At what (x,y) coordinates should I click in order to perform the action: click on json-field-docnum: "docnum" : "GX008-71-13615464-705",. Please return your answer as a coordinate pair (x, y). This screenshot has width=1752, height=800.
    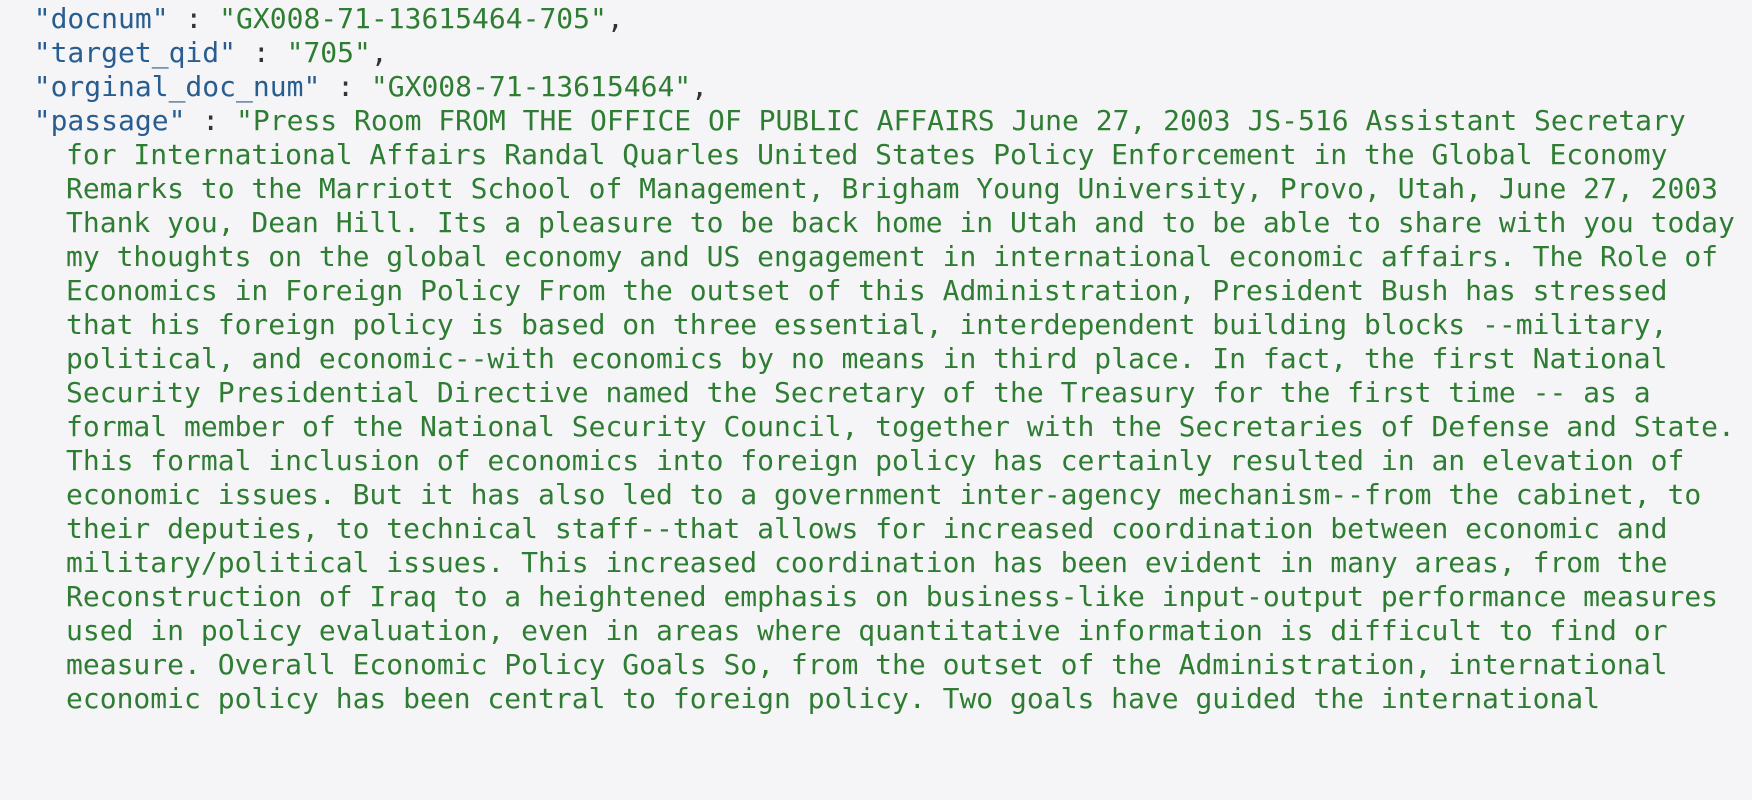
    Looking at the image, I should click on (312, 19).